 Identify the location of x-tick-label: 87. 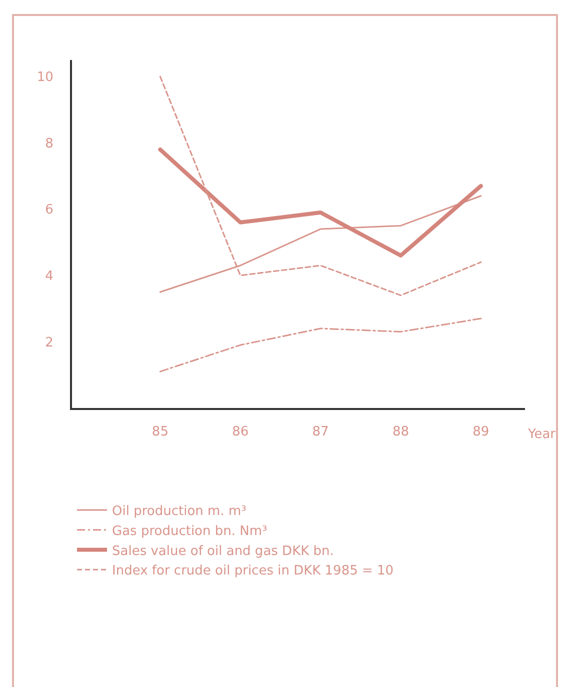
(320, 432).